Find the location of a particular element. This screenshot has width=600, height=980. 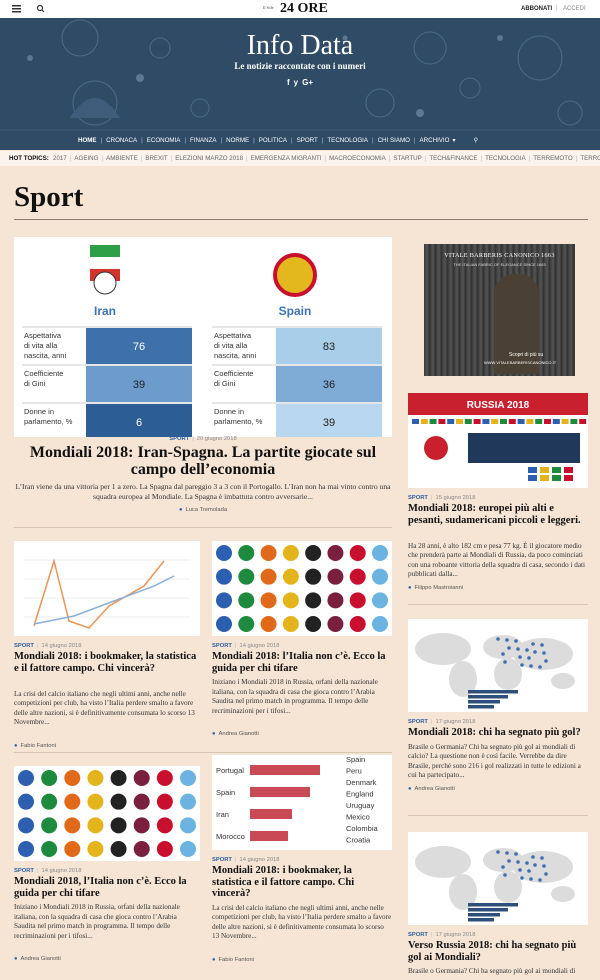

row-separator is located at coordinates (498, 604).